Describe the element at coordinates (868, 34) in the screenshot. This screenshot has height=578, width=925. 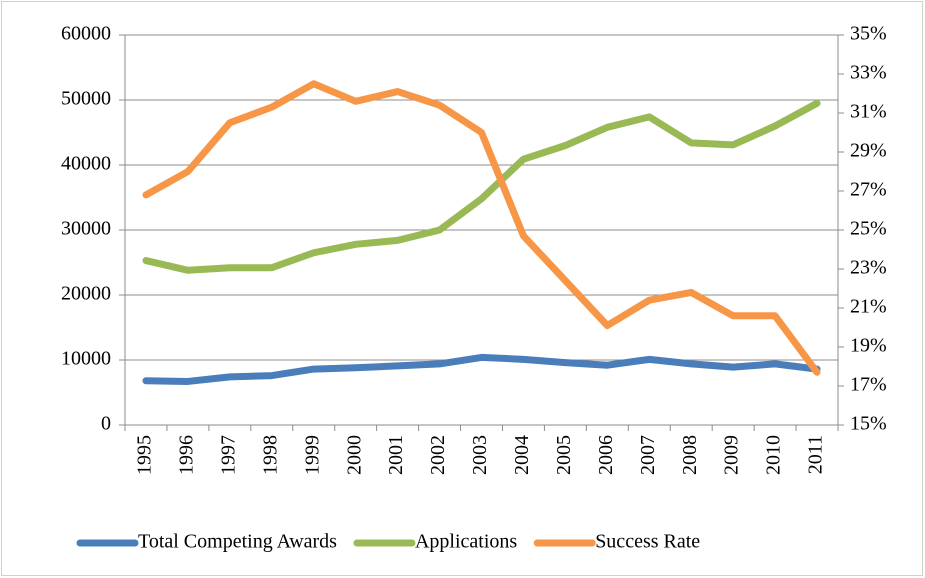
I see `y2-tick-label: 35%` at that location.